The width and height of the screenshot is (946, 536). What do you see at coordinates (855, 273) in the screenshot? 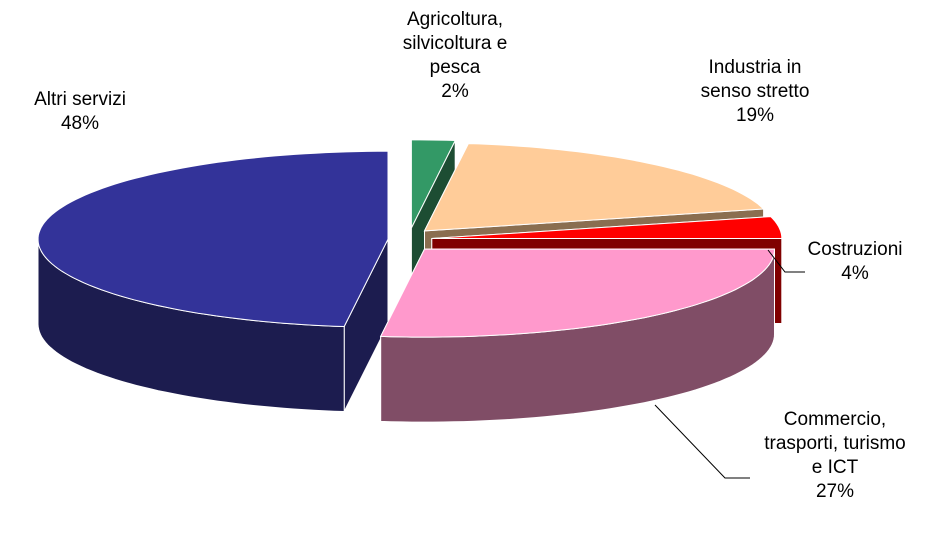
I see `label-value: 4%` at bounding box center [855, 273].